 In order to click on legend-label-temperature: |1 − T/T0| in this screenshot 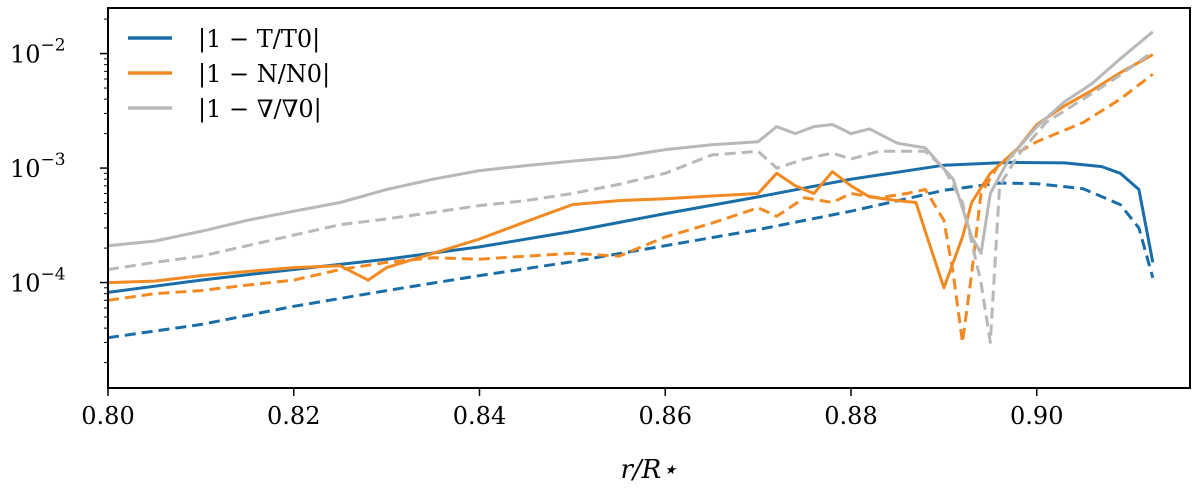, I will do `click(259, 39)`.